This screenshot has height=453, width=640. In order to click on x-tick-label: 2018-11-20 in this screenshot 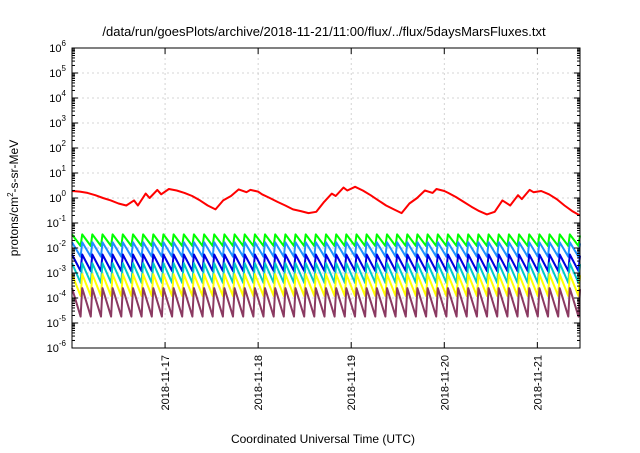, I will do `click(445, 382)`.